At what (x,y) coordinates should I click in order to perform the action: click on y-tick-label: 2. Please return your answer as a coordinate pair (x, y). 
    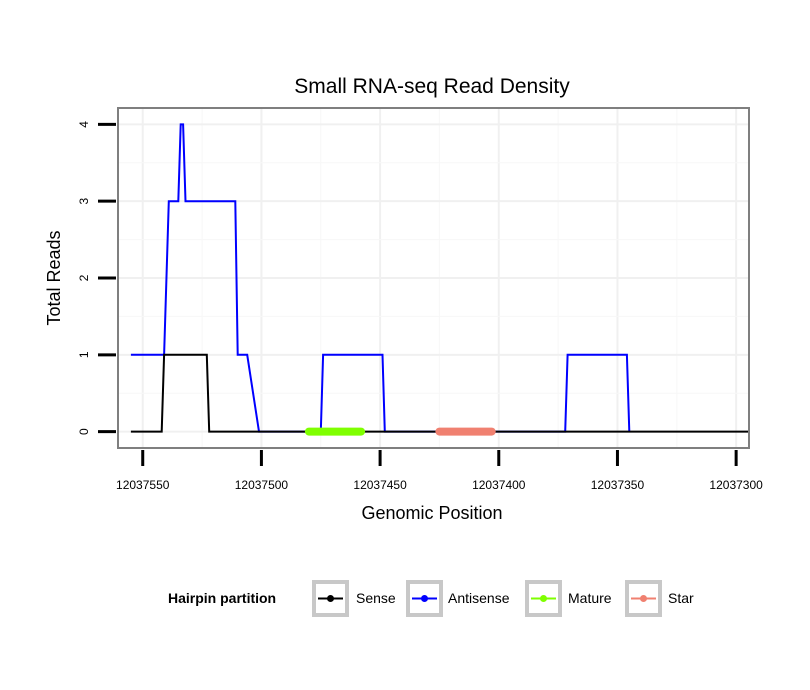
    Looking at the image, I should click on (84, 277).